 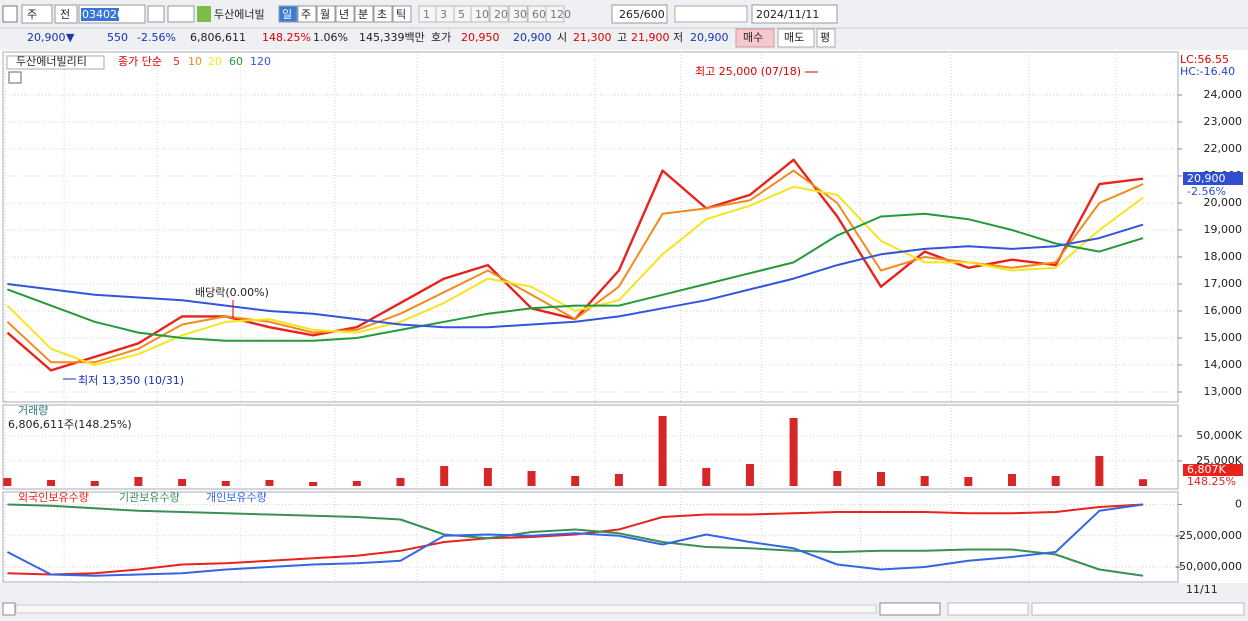 I want to click on quote-bid-label: 호가, so click(x=441, y=37).